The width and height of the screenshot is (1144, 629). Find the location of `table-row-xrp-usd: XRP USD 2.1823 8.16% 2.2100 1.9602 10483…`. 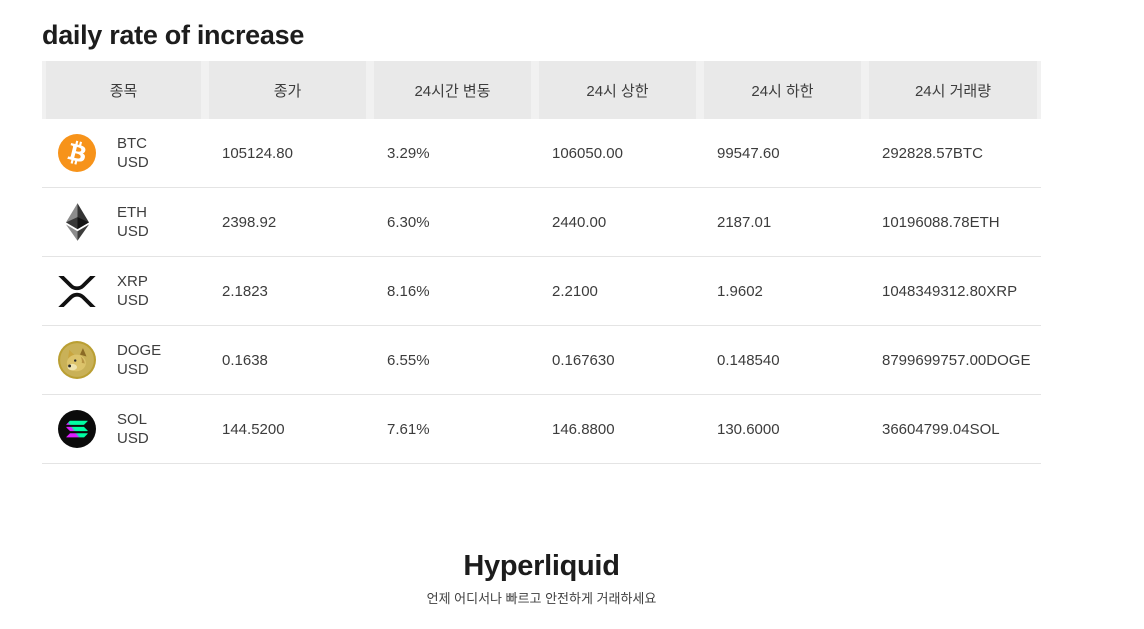

table-row-xrp-usd: XRP USD 2.1823 8.16% 2.2100 1.9602 10483… is located at coordinates (541, 291).